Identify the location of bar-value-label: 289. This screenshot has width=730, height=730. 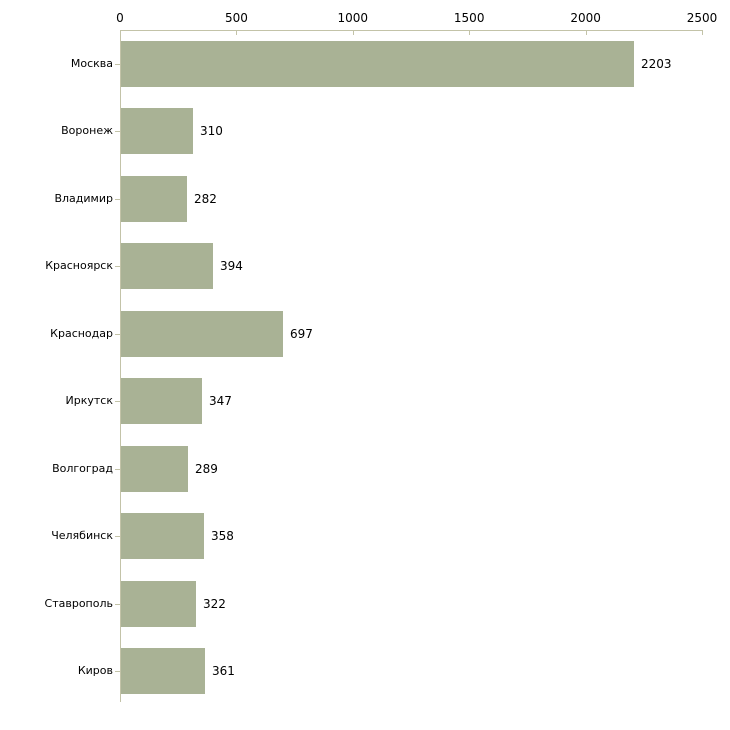
(206, 468).